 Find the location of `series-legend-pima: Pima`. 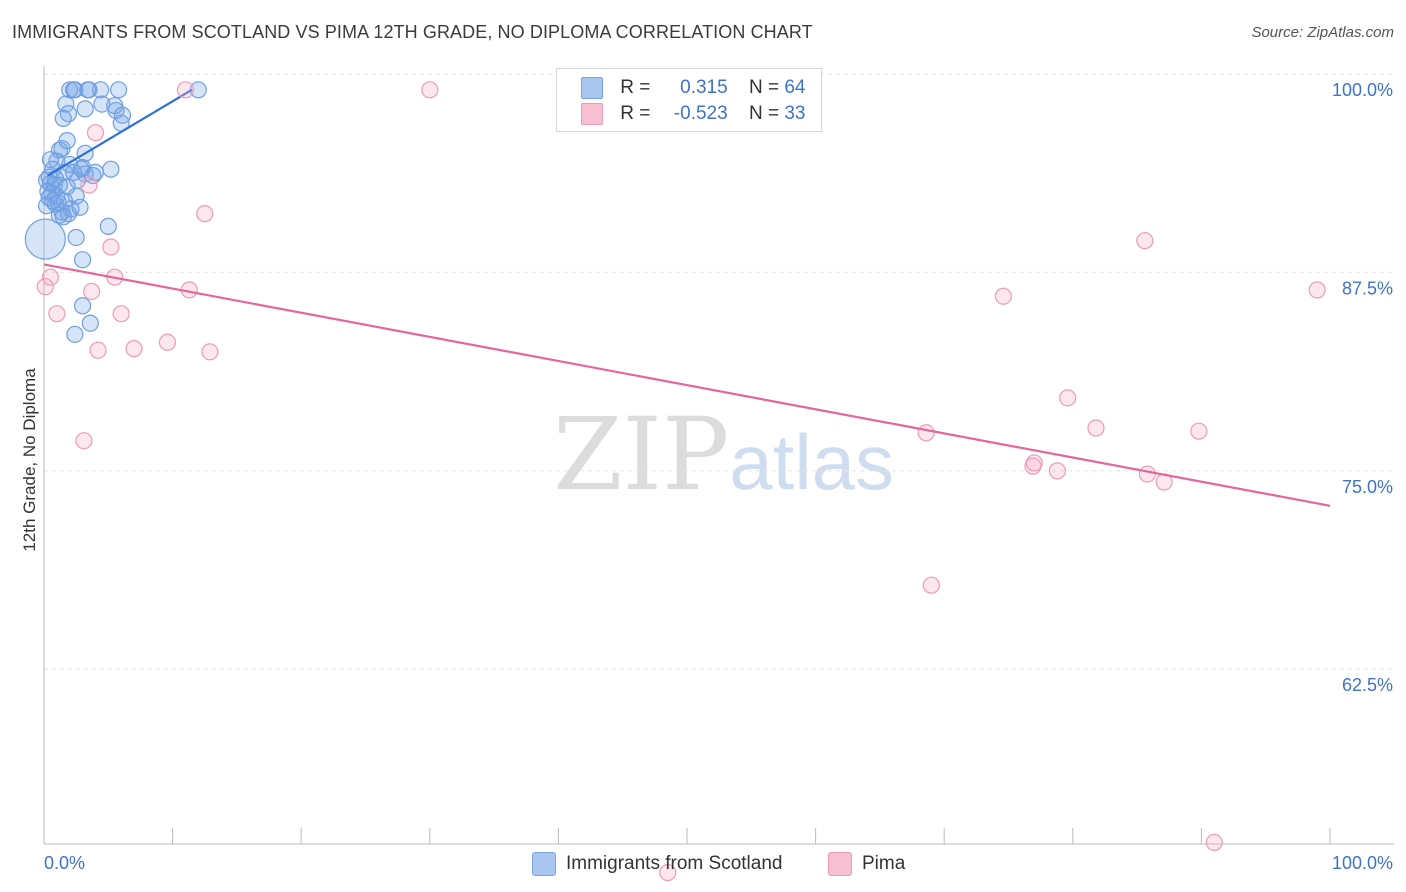

series-legend-pima: Pima is located at coordinates (866, 864).